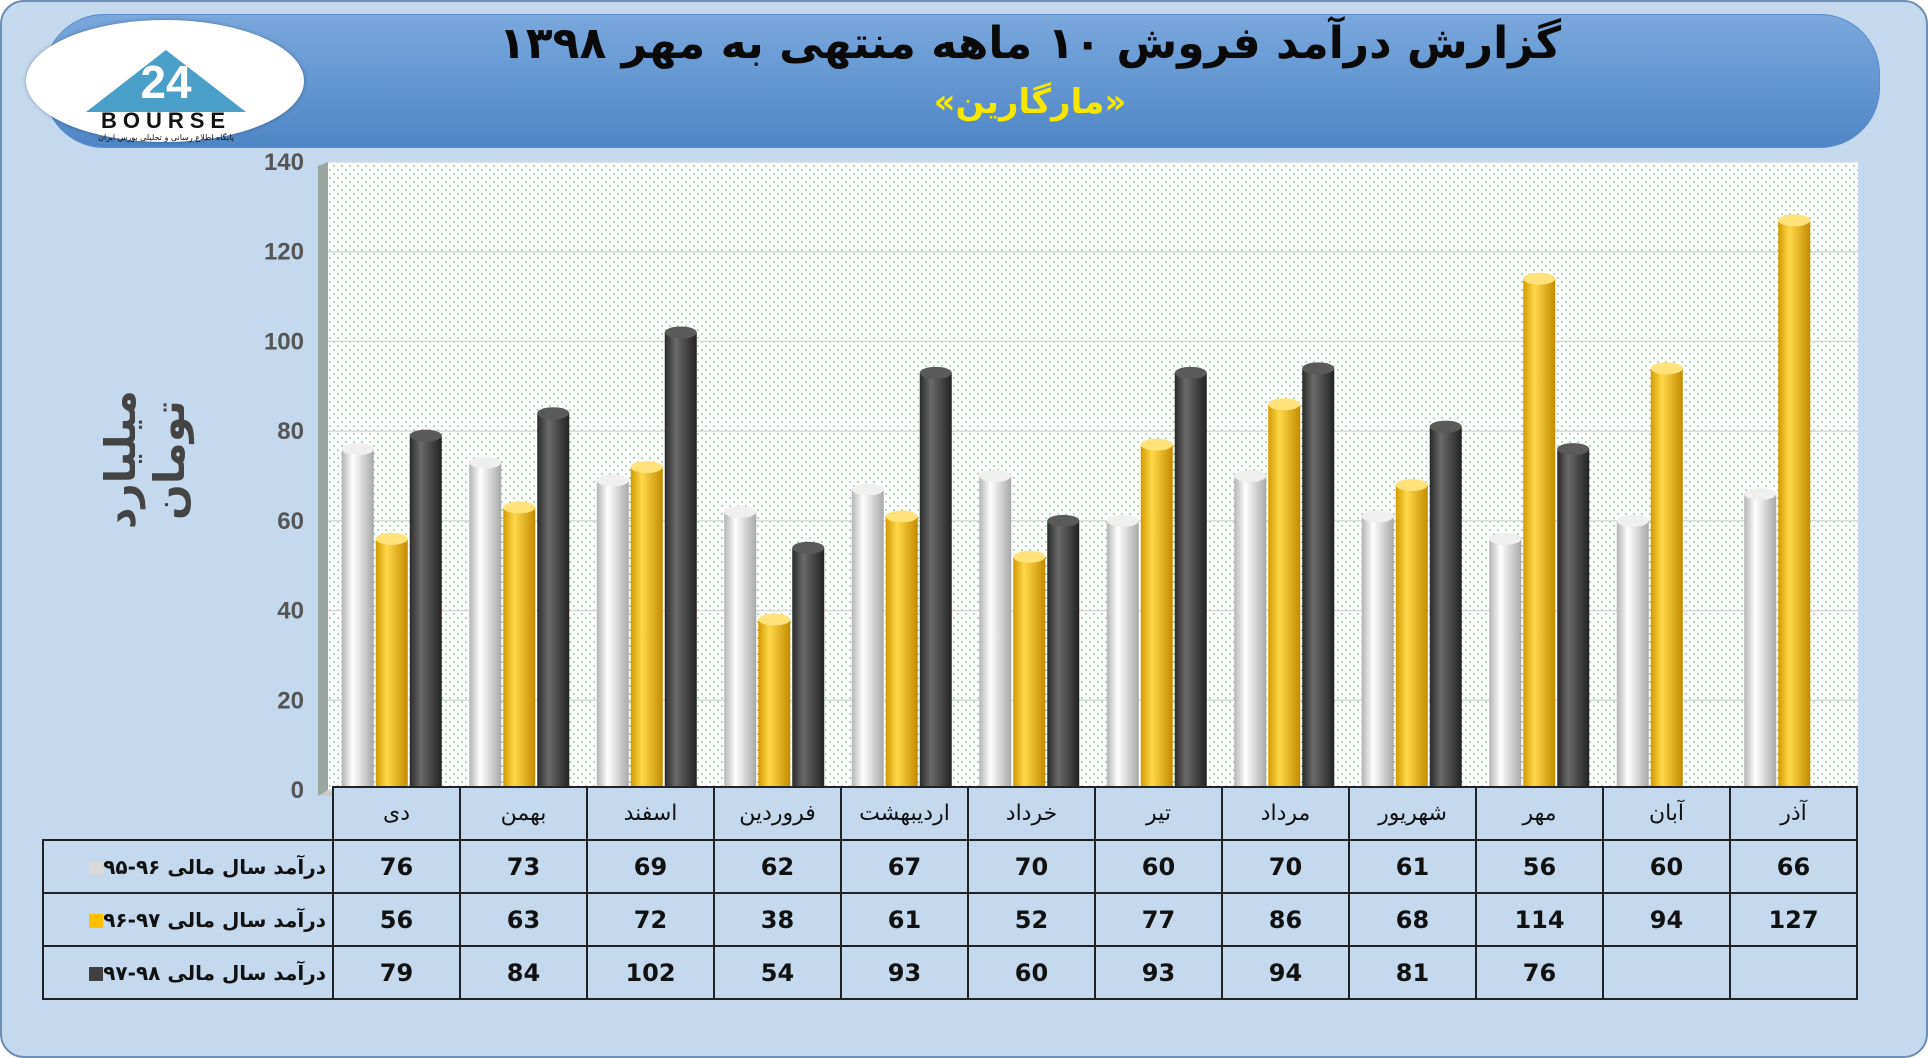  Describe the element at coordinates (904, 919) in the screenshot. I see `table-cell: 61` at that location.